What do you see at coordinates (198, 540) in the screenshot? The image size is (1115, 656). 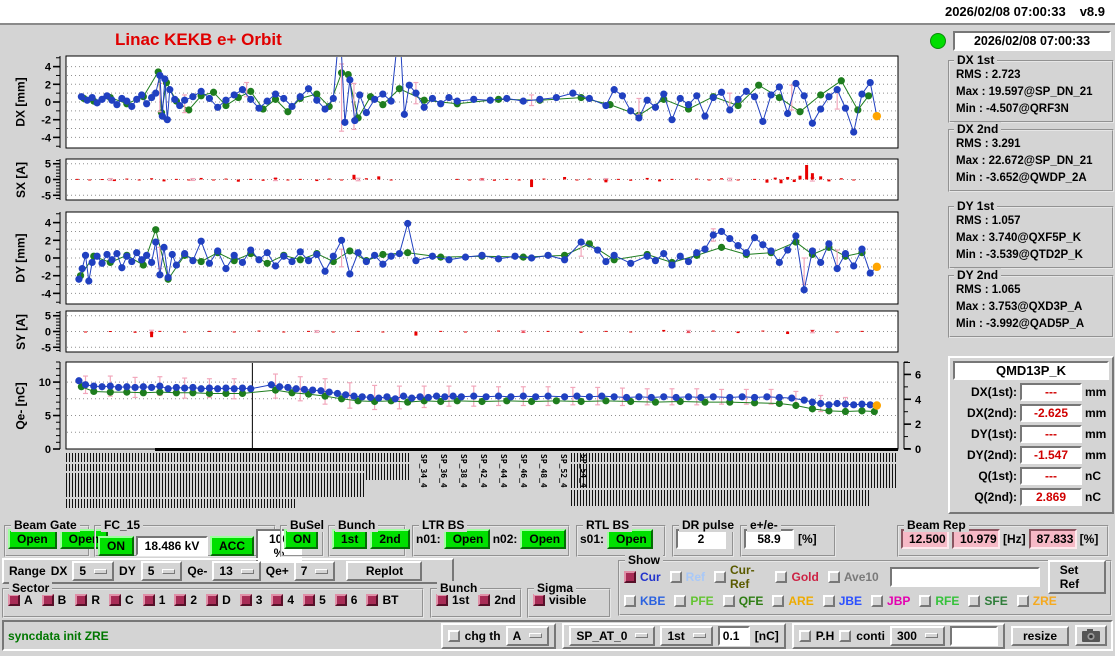 I see `fc15-group: FC_15 ON 18.486 kV ACC 100 %` at bounding box center [198, 540].